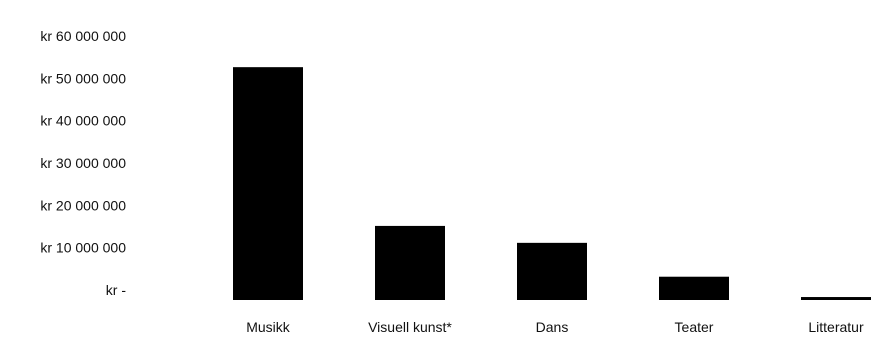 The width and height of the screenshot is (871, 338). Describe the element at coordinates (552, 327) in the screenshot. I see `x-tick-label: Dans` at that location.